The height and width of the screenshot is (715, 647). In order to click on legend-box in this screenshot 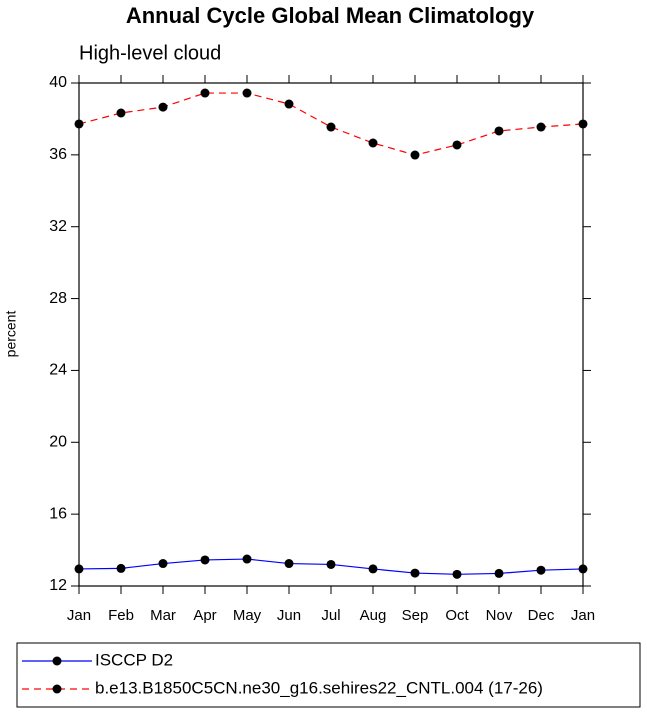, I will do `click(328, 675)`.